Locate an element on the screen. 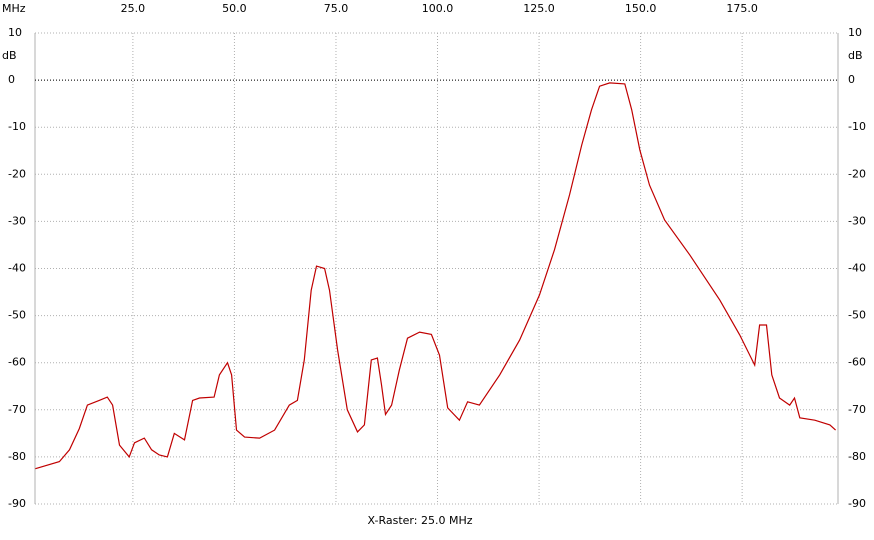 The height and width of the screenshot is (540, 874). y-tick-label: -20 is located at coordinates (17, 173).